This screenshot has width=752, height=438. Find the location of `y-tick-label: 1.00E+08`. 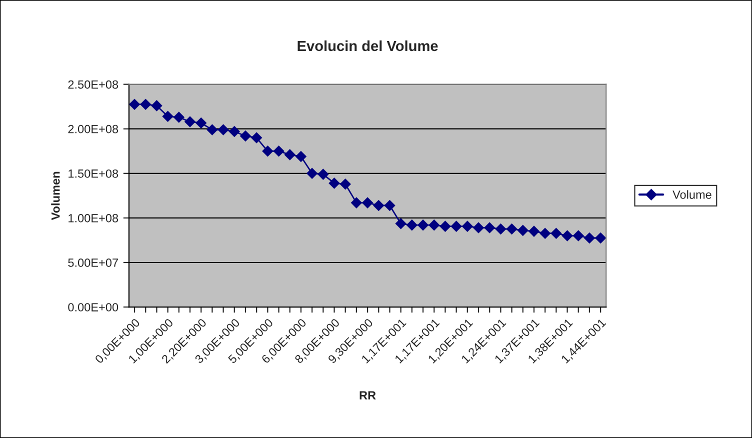

y-tick-label: 1.00E+08 is located at coordinates (93, 218).